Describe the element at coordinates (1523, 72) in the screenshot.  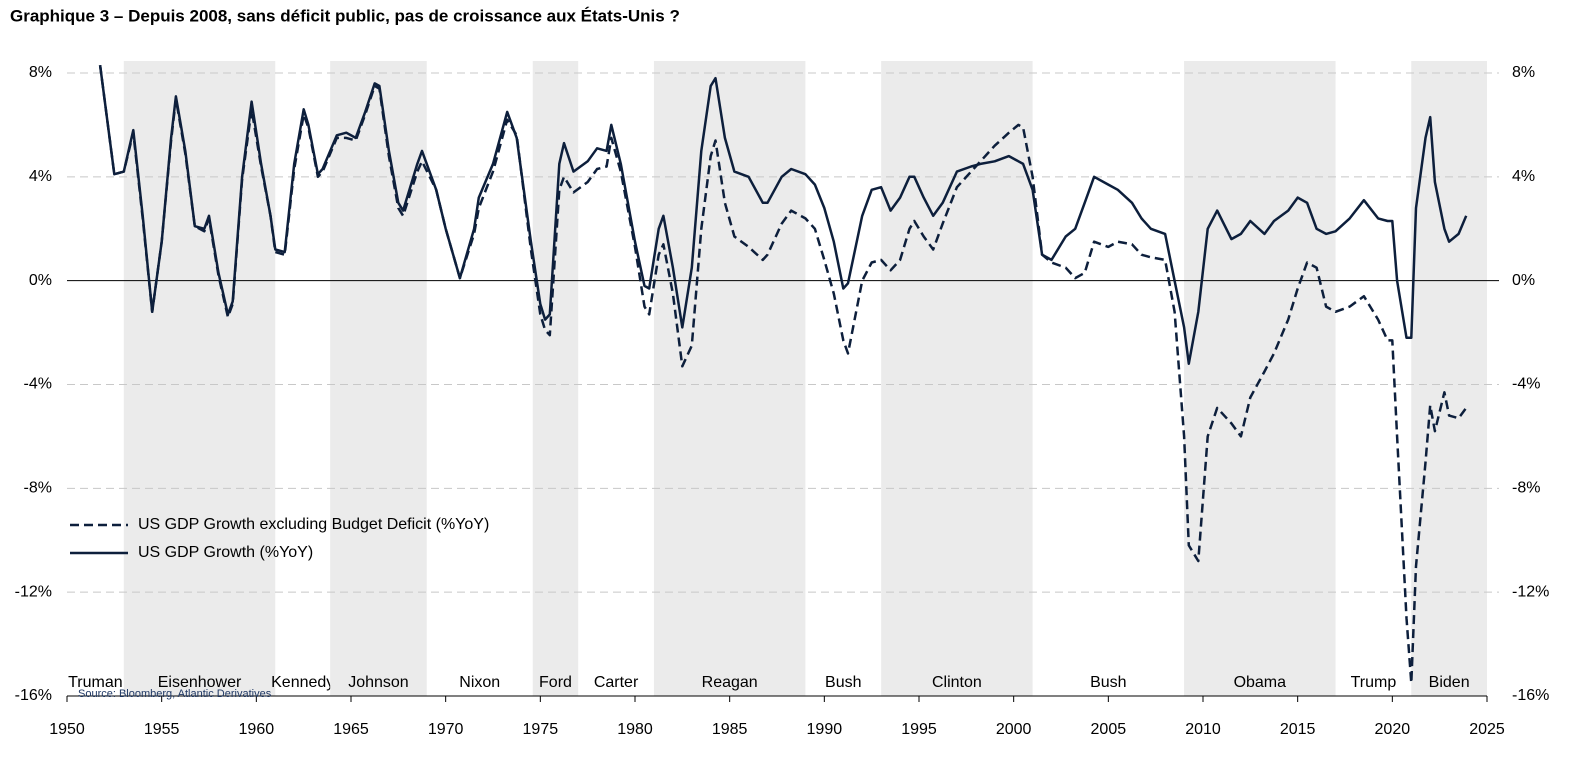
I see `y2-tick-label: 8%` at that location.